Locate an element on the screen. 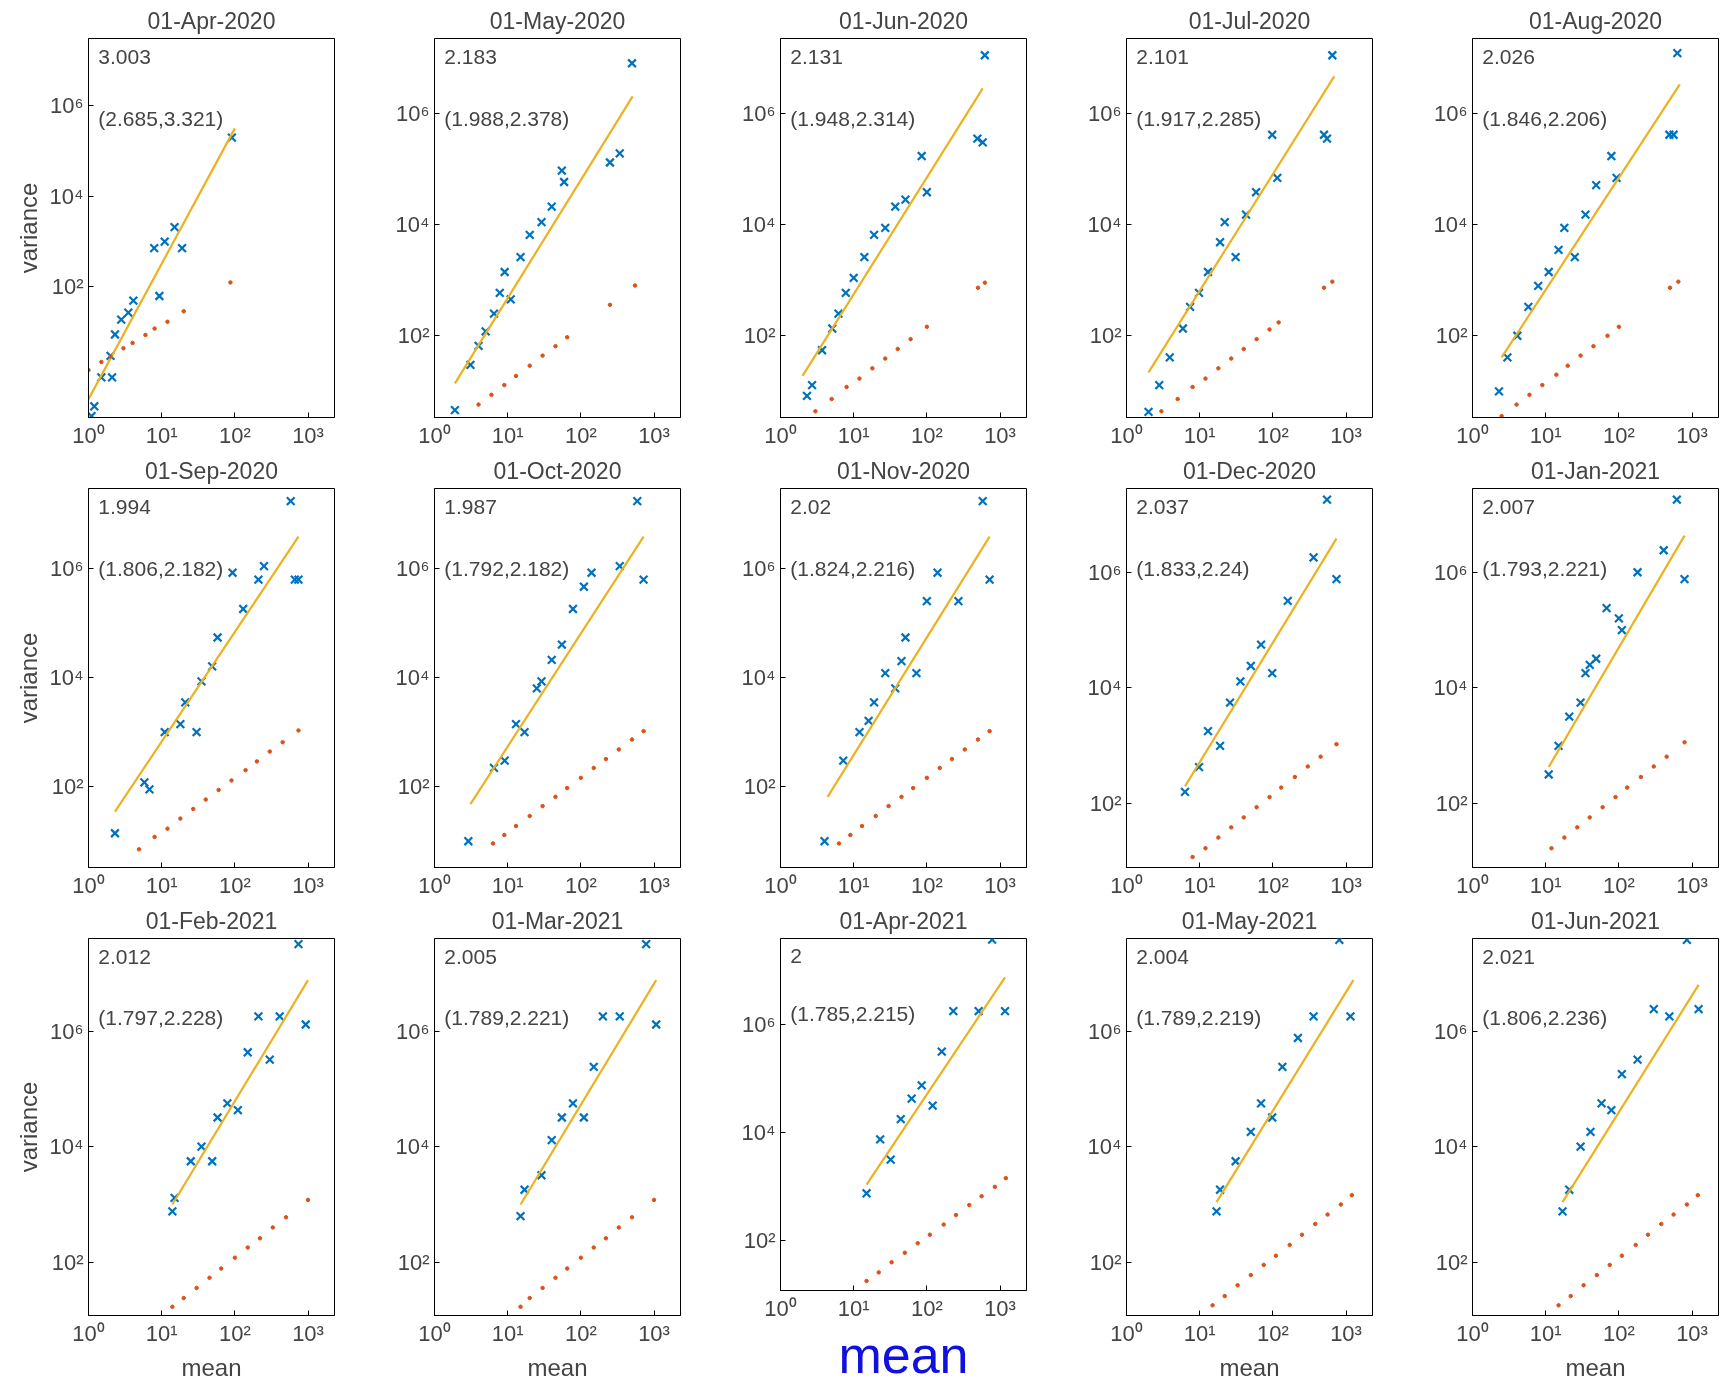 This screenshot has height=1383, width=1732. chart-title: 01-Jan-2021 is located at coordinates (1595, 470).